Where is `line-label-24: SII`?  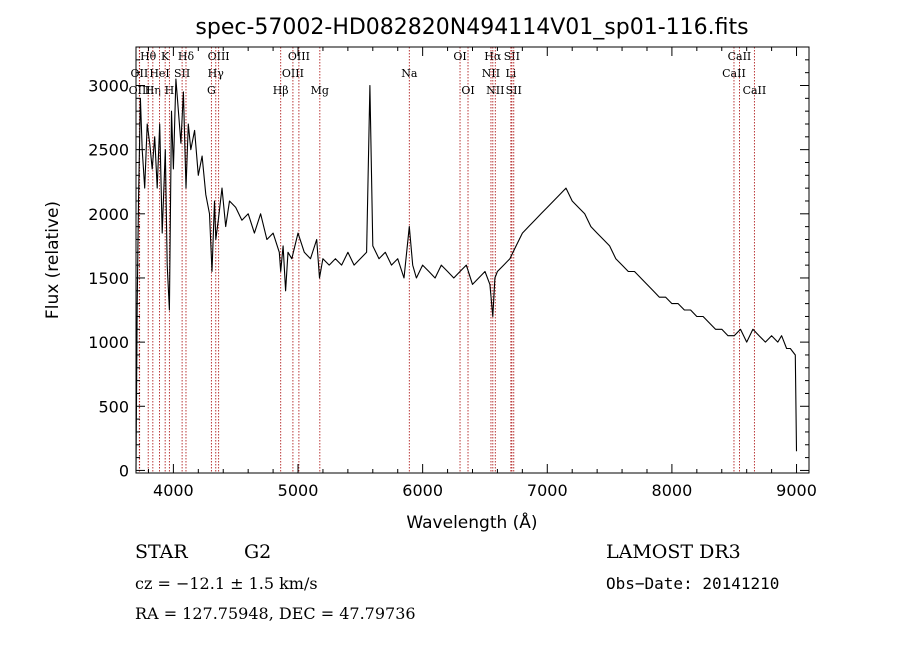
line-label-24: SII is located at coordinates (514, 90).